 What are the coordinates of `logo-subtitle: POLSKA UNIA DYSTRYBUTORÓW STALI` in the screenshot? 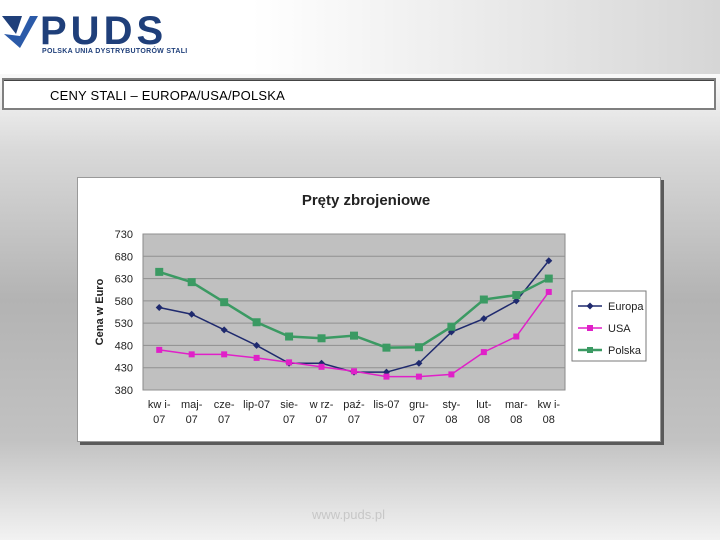 It's located at (115, 51).